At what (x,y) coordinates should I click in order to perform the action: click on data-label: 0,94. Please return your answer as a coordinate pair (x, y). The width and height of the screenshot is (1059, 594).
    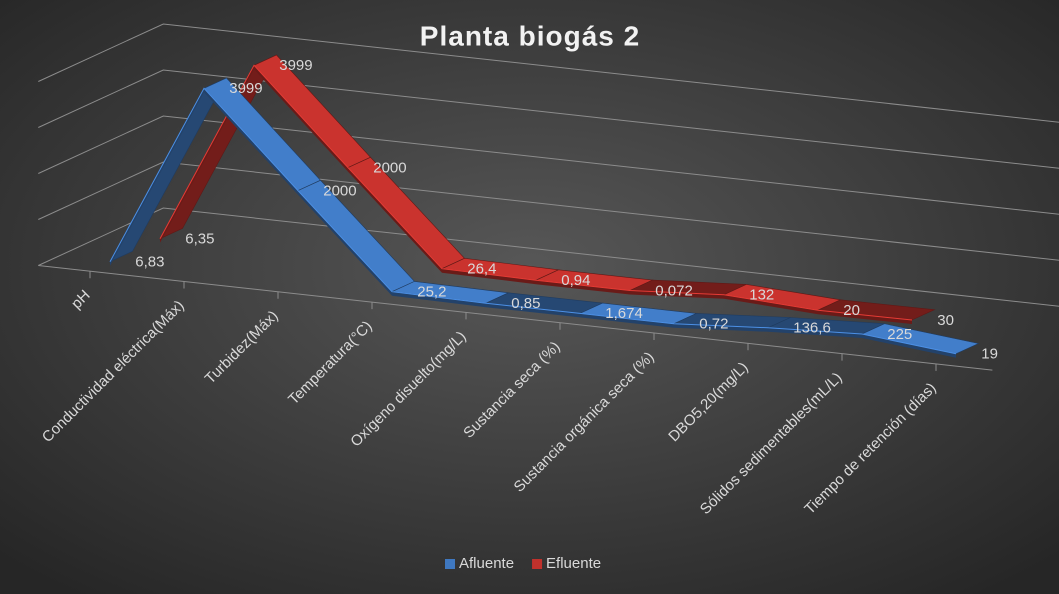
    Looking at the image, I should click on (575, 280).